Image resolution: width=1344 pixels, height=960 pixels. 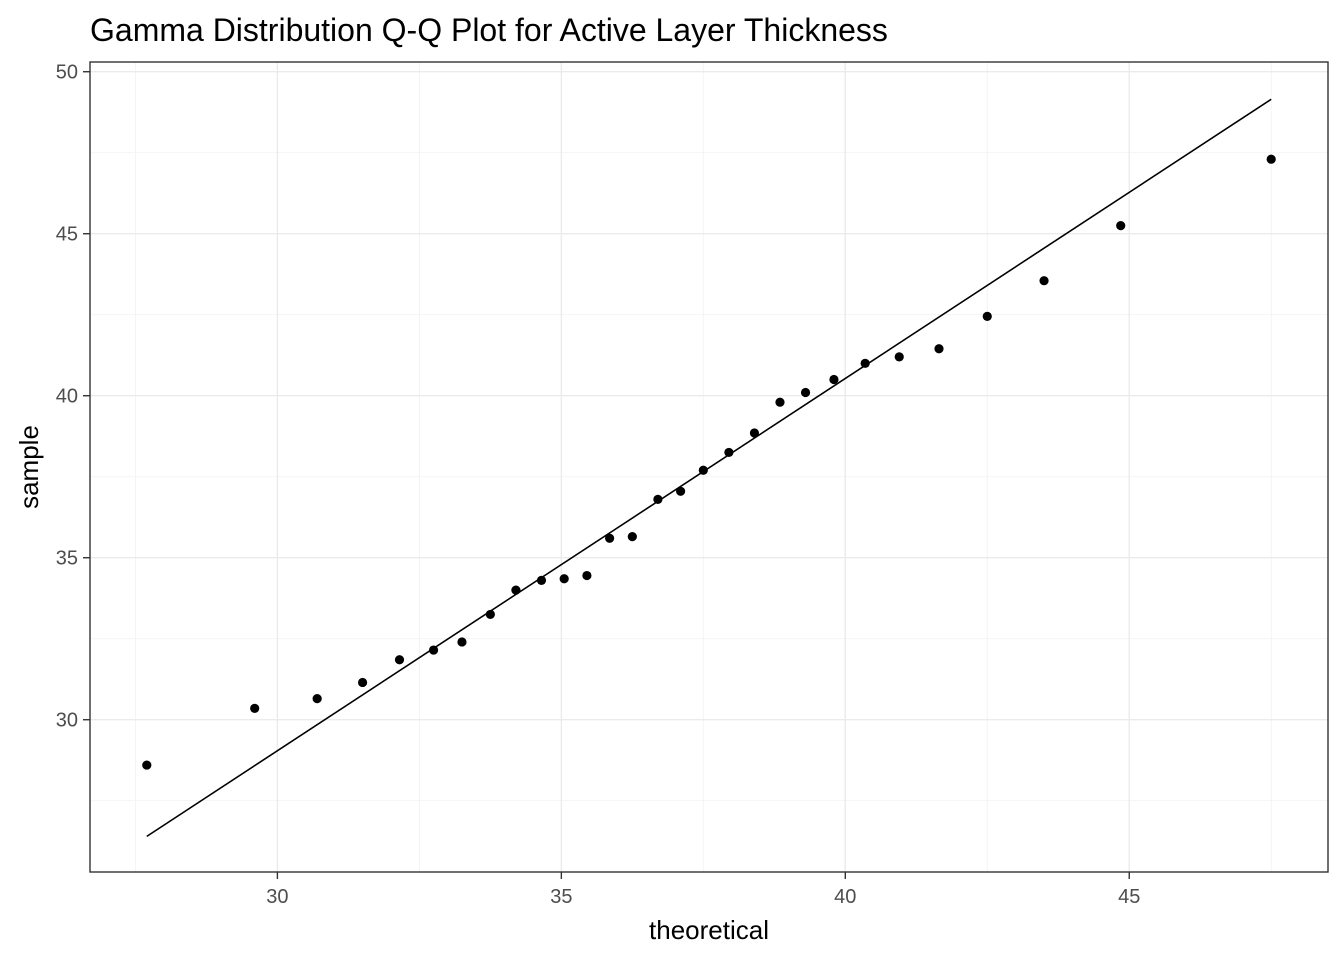 I want to click on y-axis: 30 35 40 45 50, so click(x=73, y=397).